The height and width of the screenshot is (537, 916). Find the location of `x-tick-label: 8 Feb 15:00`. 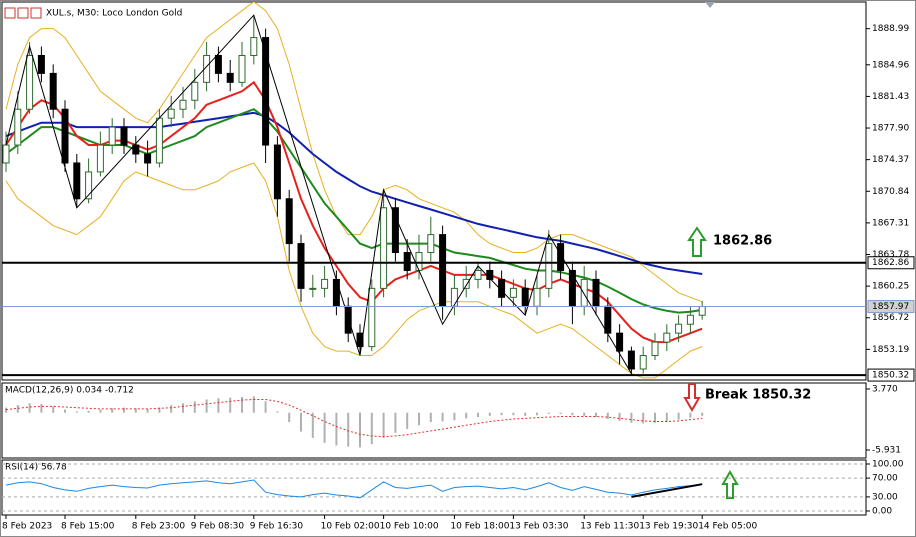

x-tick-label: 8 Feb 15:00 is located at coordinates (88, 527).